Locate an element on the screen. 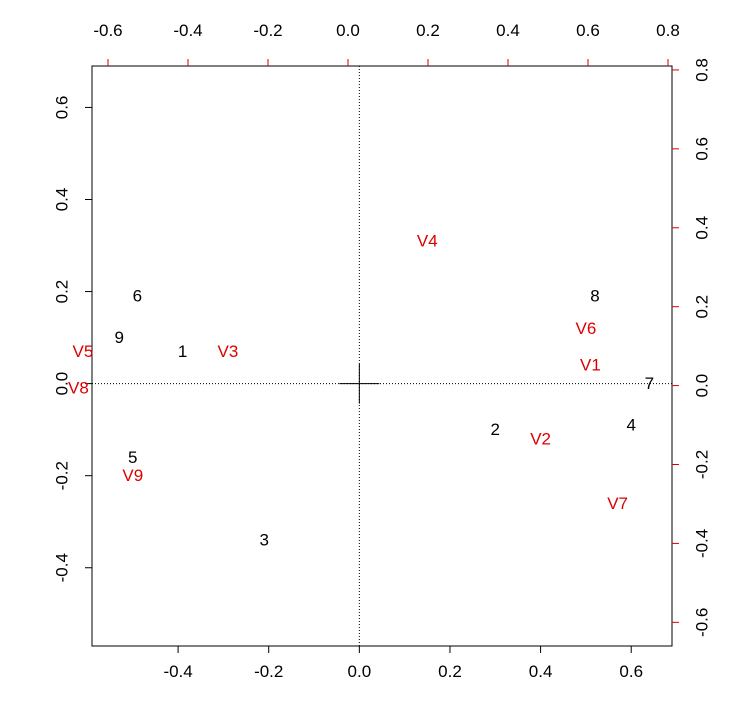  observation-label-6: 6 is located at coordinates (137, 296).